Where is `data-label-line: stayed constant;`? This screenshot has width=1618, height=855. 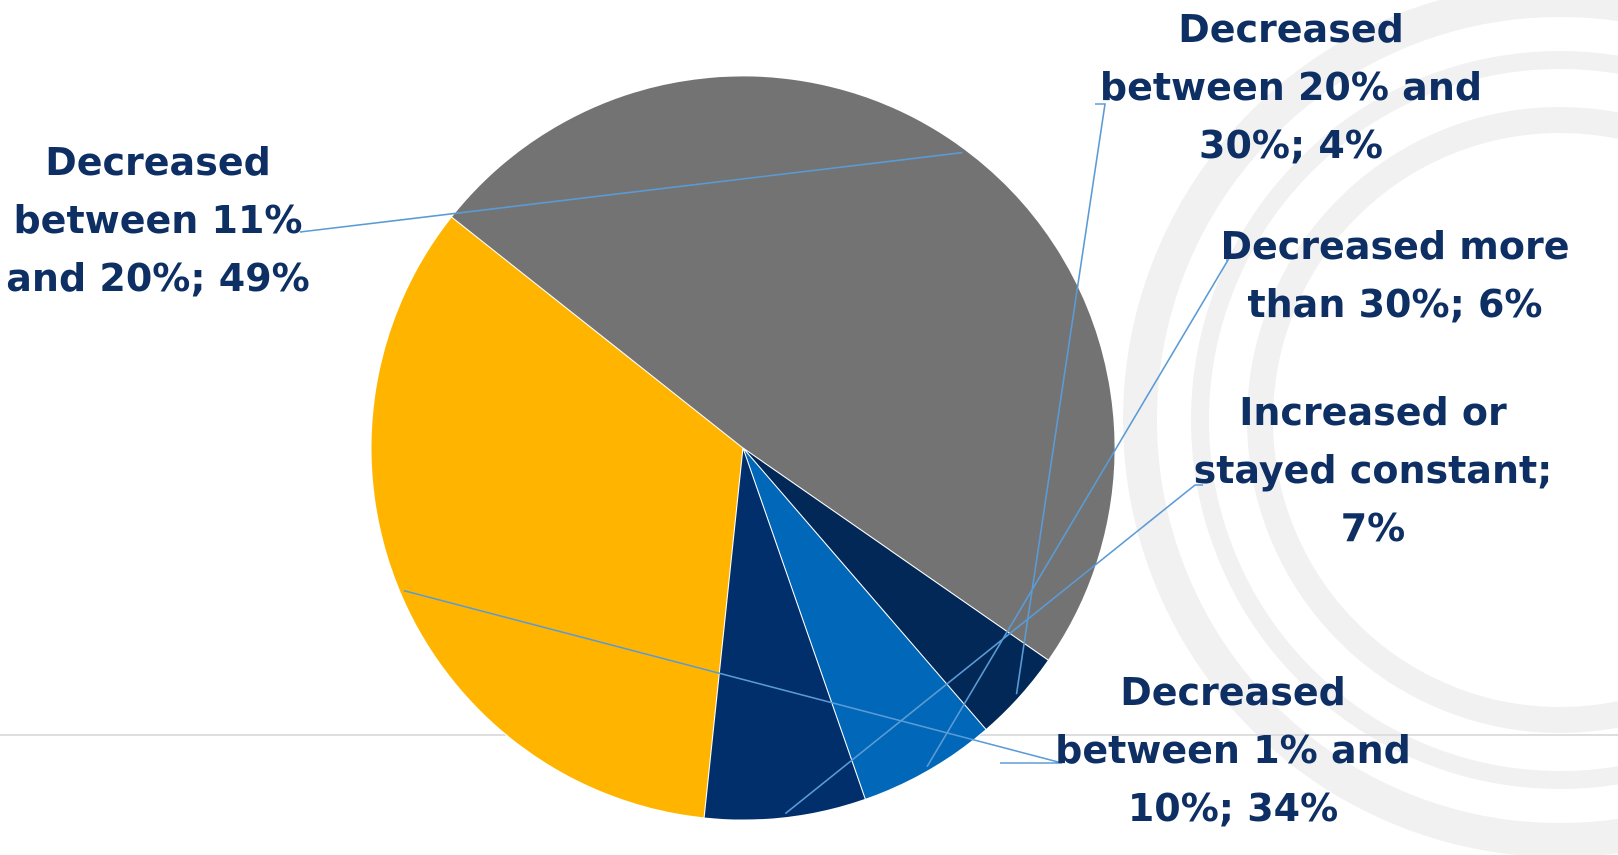
data-label-line: stayed constant; is located at coordinates (1373, 470).